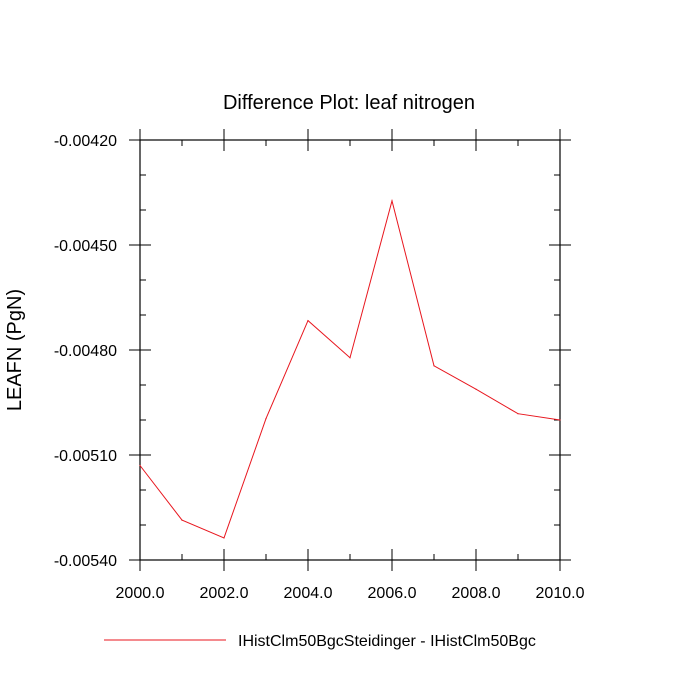 This screenshot has width=700, height=700. Describe the element at coordinates (308, 593) in the screenshot. I see `x-tick-label: 2004.0` at that location.